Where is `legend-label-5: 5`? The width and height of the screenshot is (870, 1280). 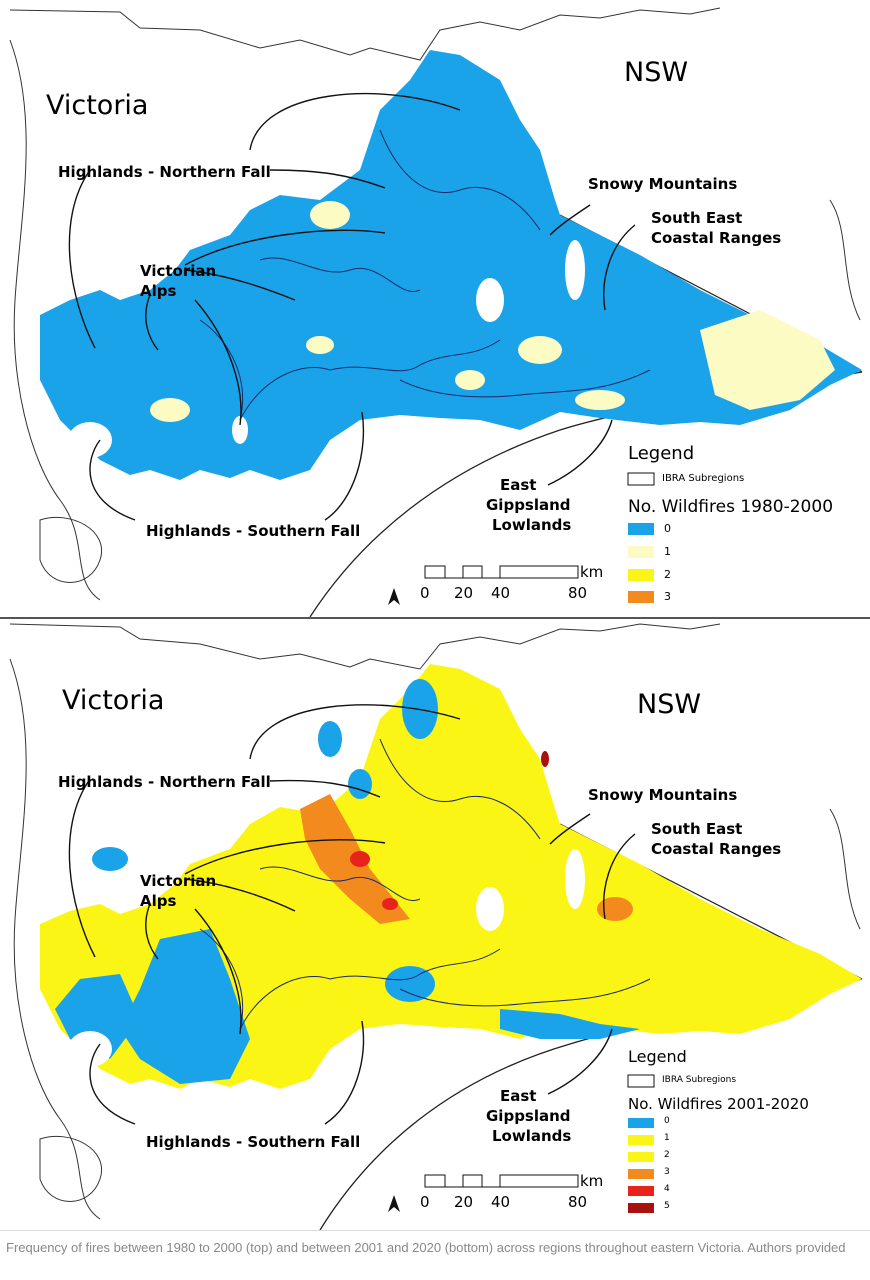
legend-label-5: 5 is located at coordinates (667, 1206).